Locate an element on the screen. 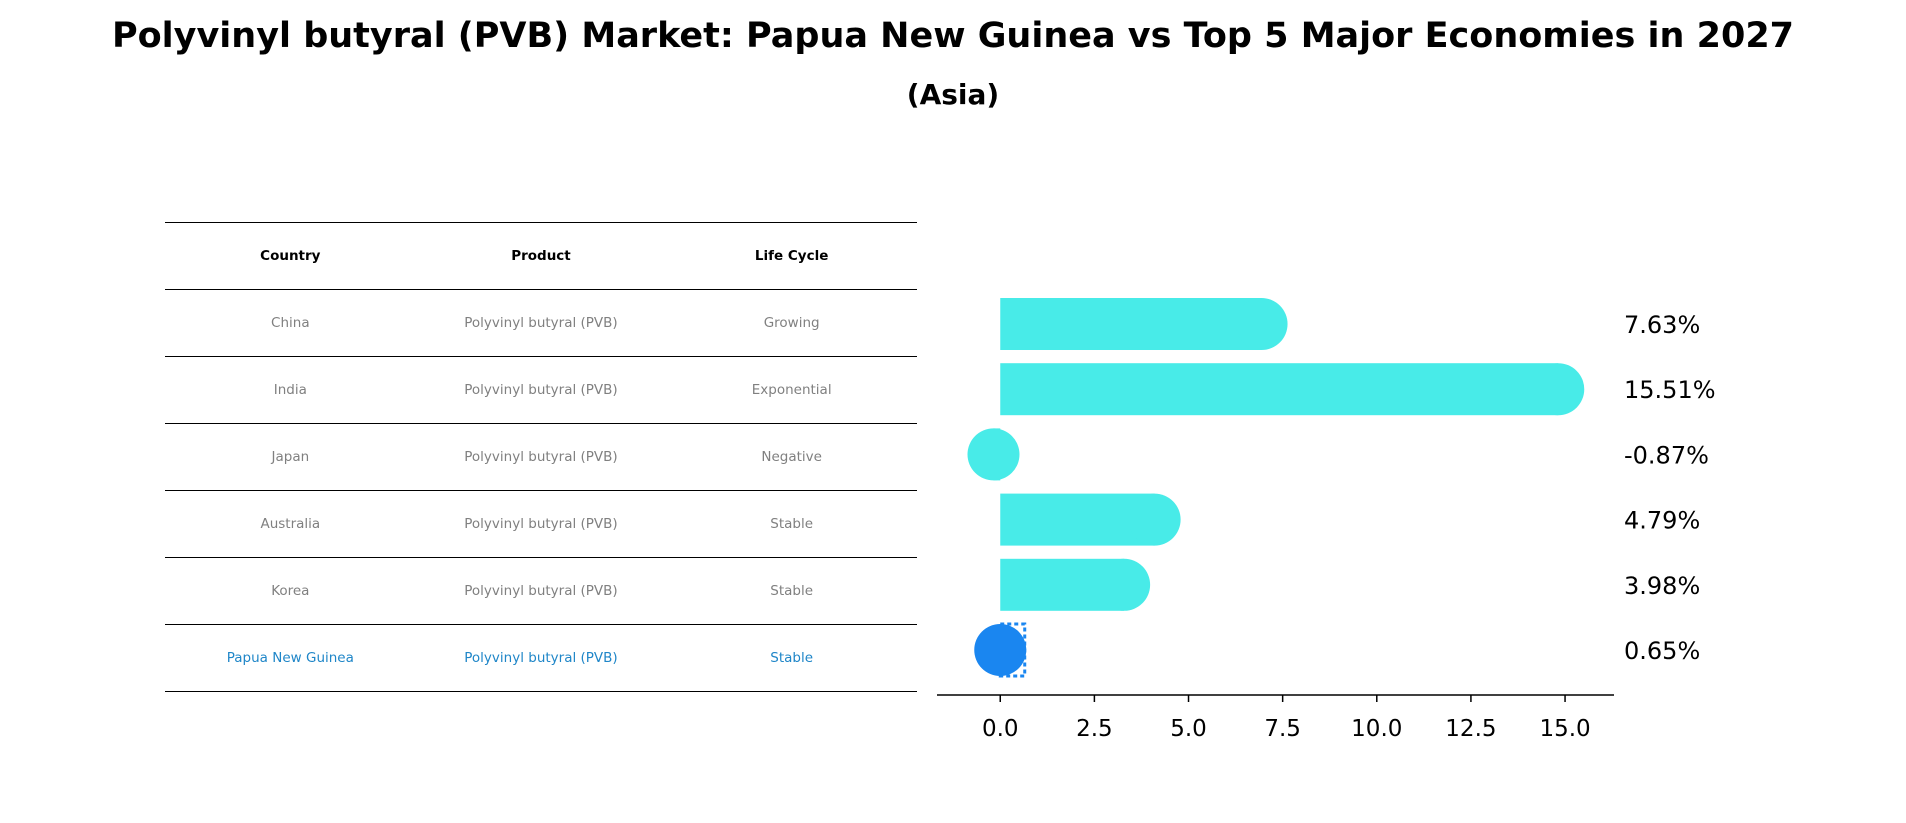 Image resolution: width=1906 pixels, height=823 pixels. x-tick-label: 7.5 is located at coordinates (1282, 729).